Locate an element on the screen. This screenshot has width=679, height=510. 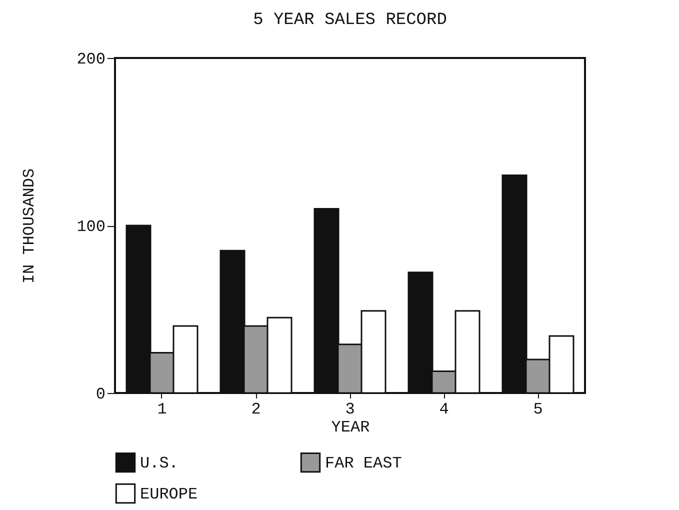
x-tick-label: 3 is located at coordinates (350, 409).